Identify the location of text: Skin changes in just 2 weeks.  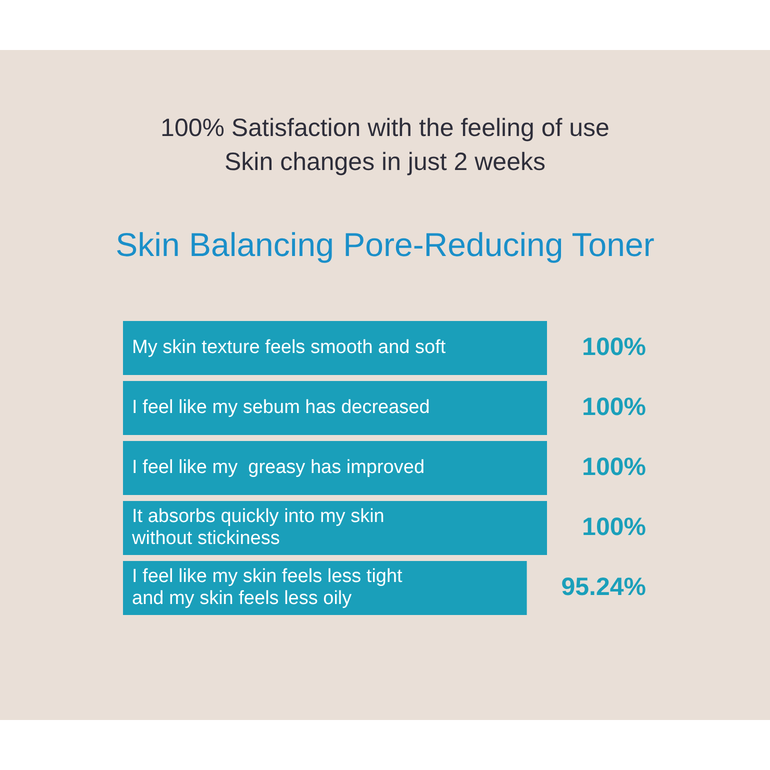
(384, 162).